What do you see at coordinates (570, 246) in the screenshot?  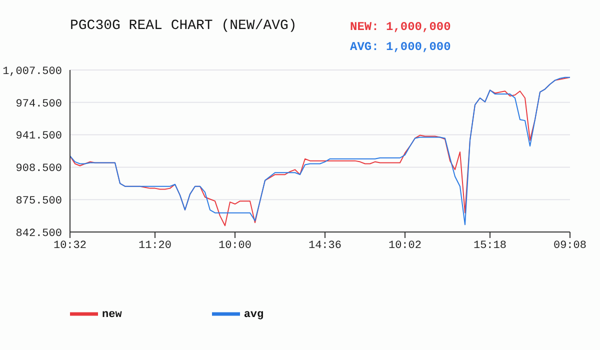 I see `x-tick-label: 09:08` at bounding box center [570, 246].